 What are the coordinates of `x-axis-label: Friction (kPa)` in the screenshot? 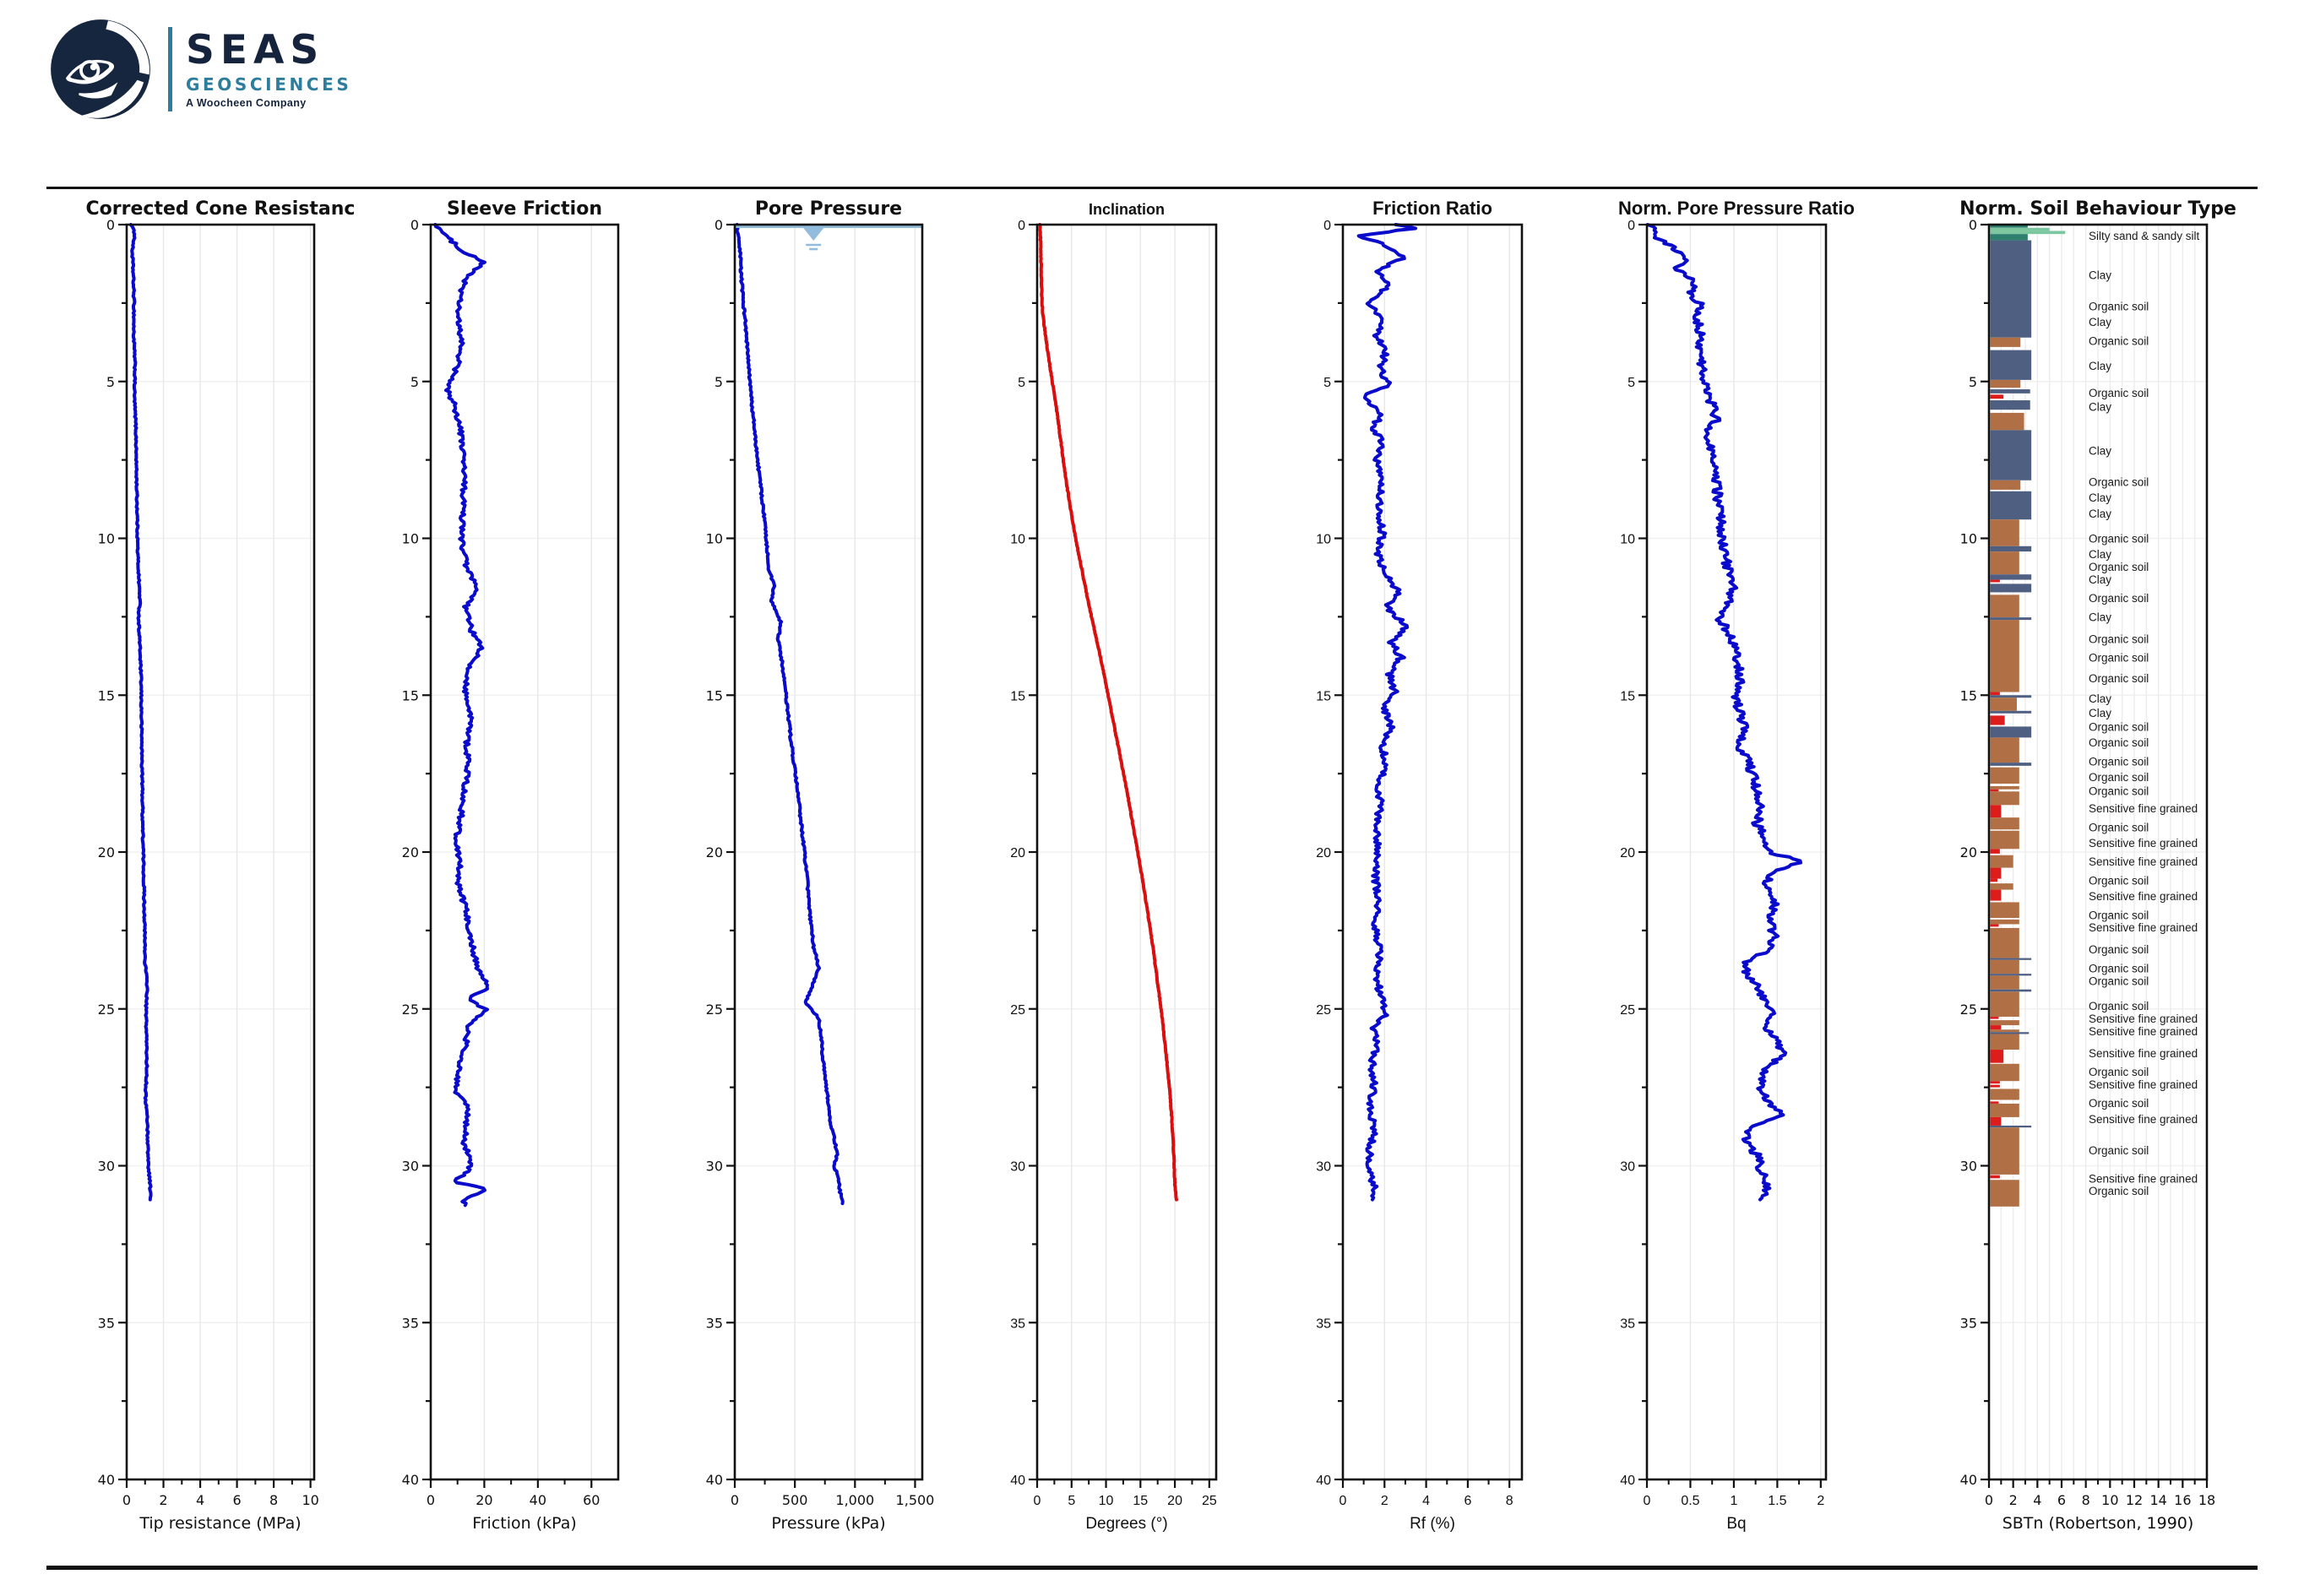 It's located at (524, 1523).